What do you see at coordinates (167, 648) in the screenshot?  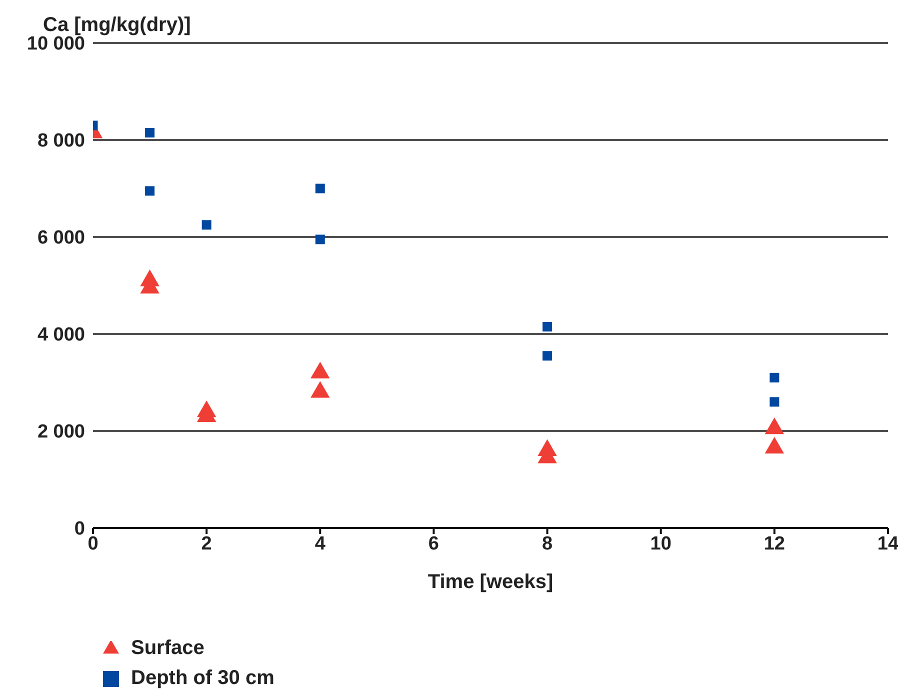 I see `legend-label: Surface` at bounding box center [167, 648].